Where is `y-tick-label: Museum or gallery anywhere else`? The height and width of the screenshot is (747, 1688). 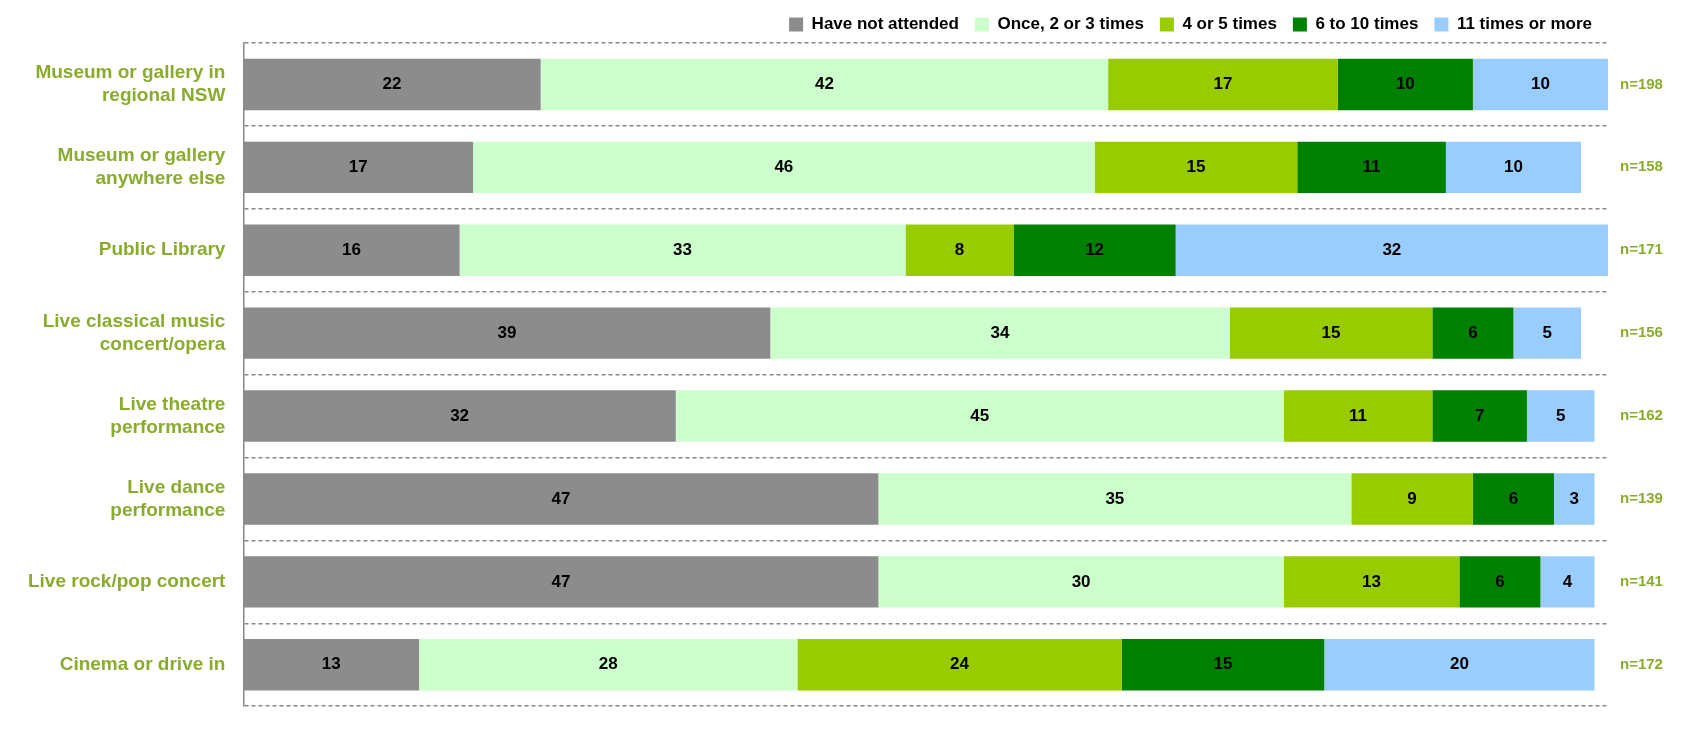
y-tick-label: Museum or gallery anywhere else is located at coordinates (141, 166).